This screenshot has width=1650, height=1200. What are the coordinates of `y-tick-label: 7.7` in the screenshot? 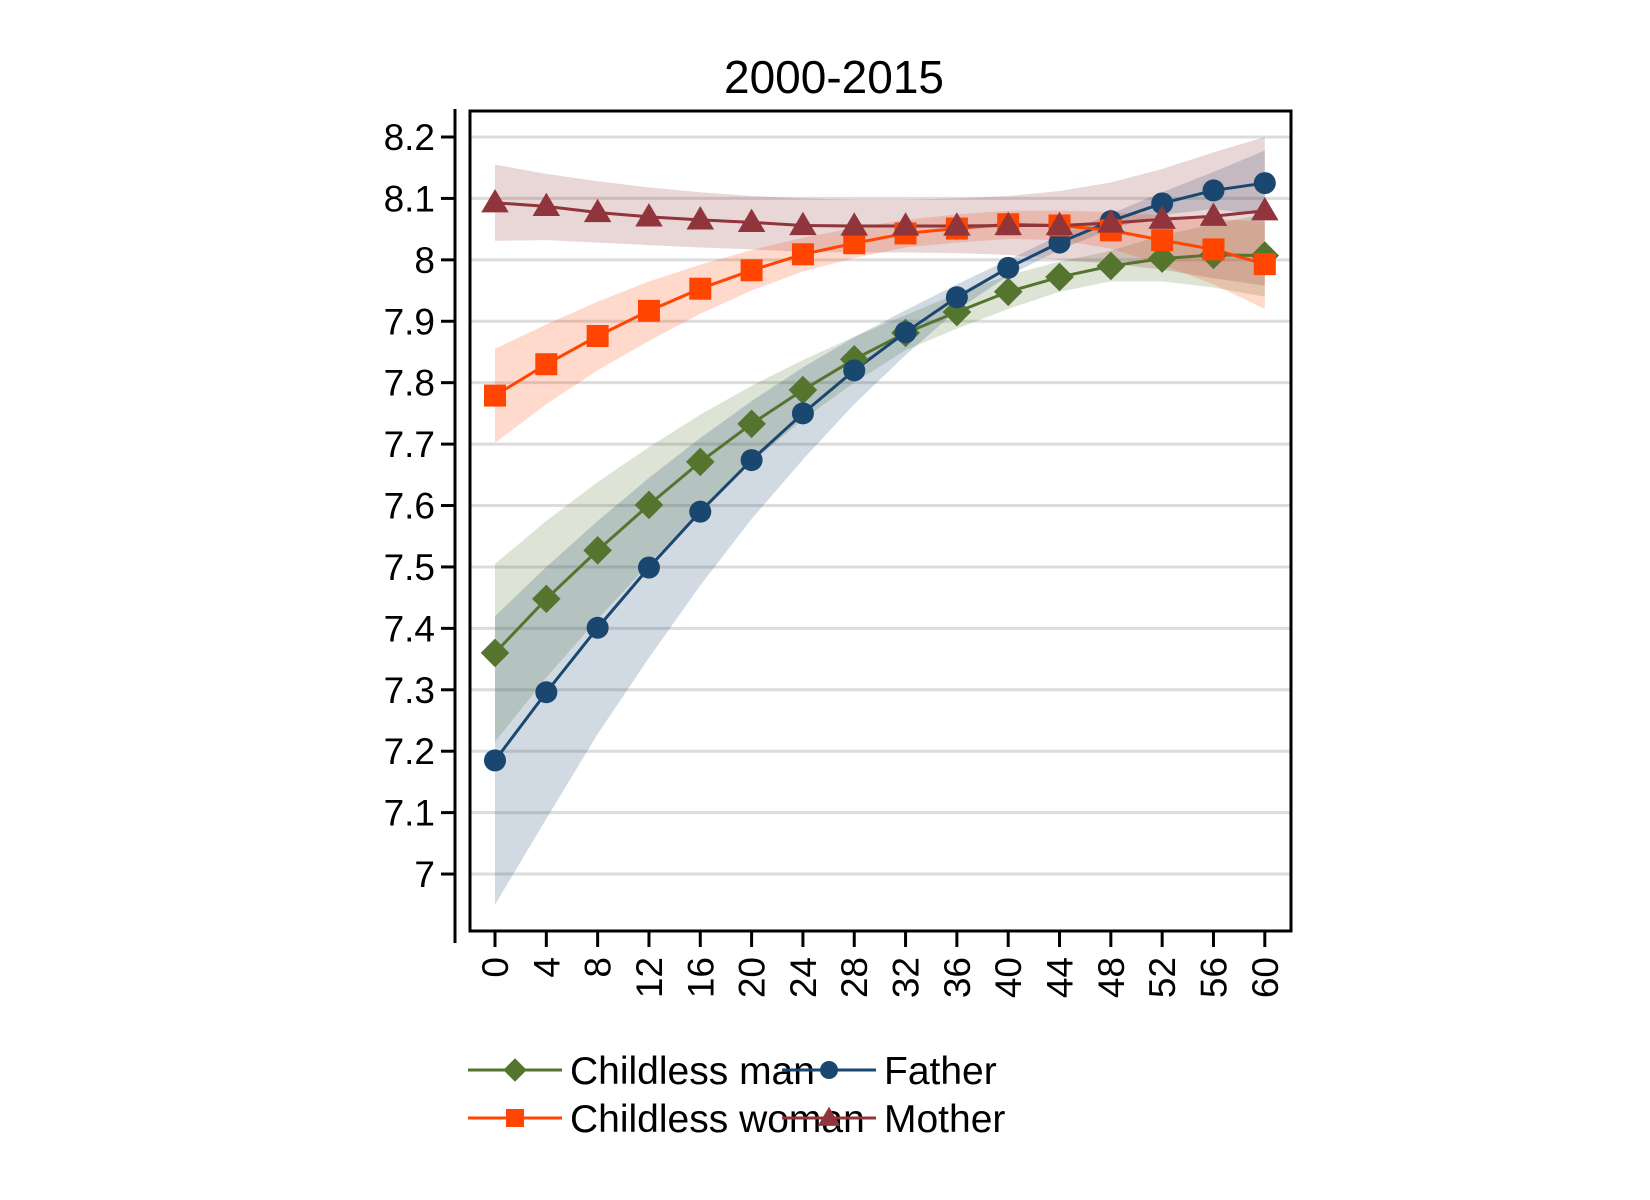 It's located at (409, 444).